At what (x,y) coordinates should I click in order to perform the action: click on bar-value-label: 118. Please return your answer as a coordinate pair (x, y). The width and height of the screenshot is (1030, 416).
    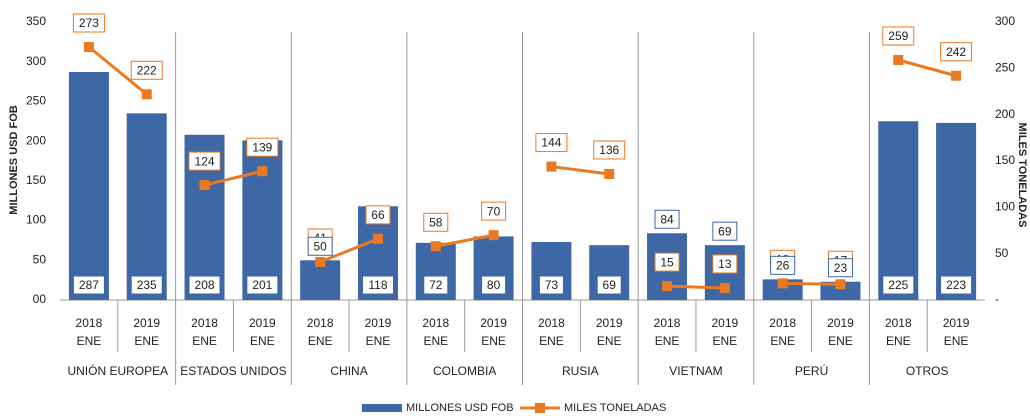
    Looking at the image, I should click on (377, 285).